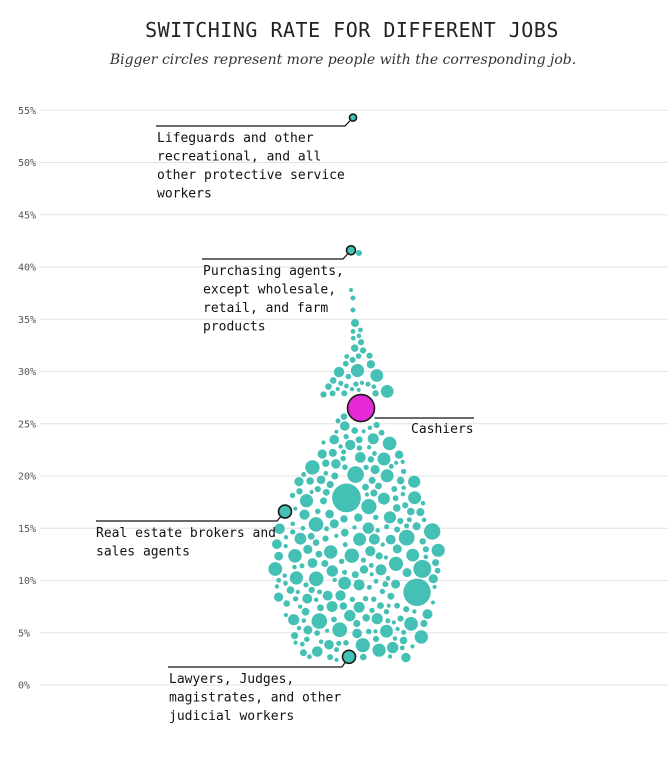 This screenshot has width=668, height=768. What do you see at coordinates (285, 511) in the screenshot?
I see `highlight-bubble` at bounding box center [285, 511].